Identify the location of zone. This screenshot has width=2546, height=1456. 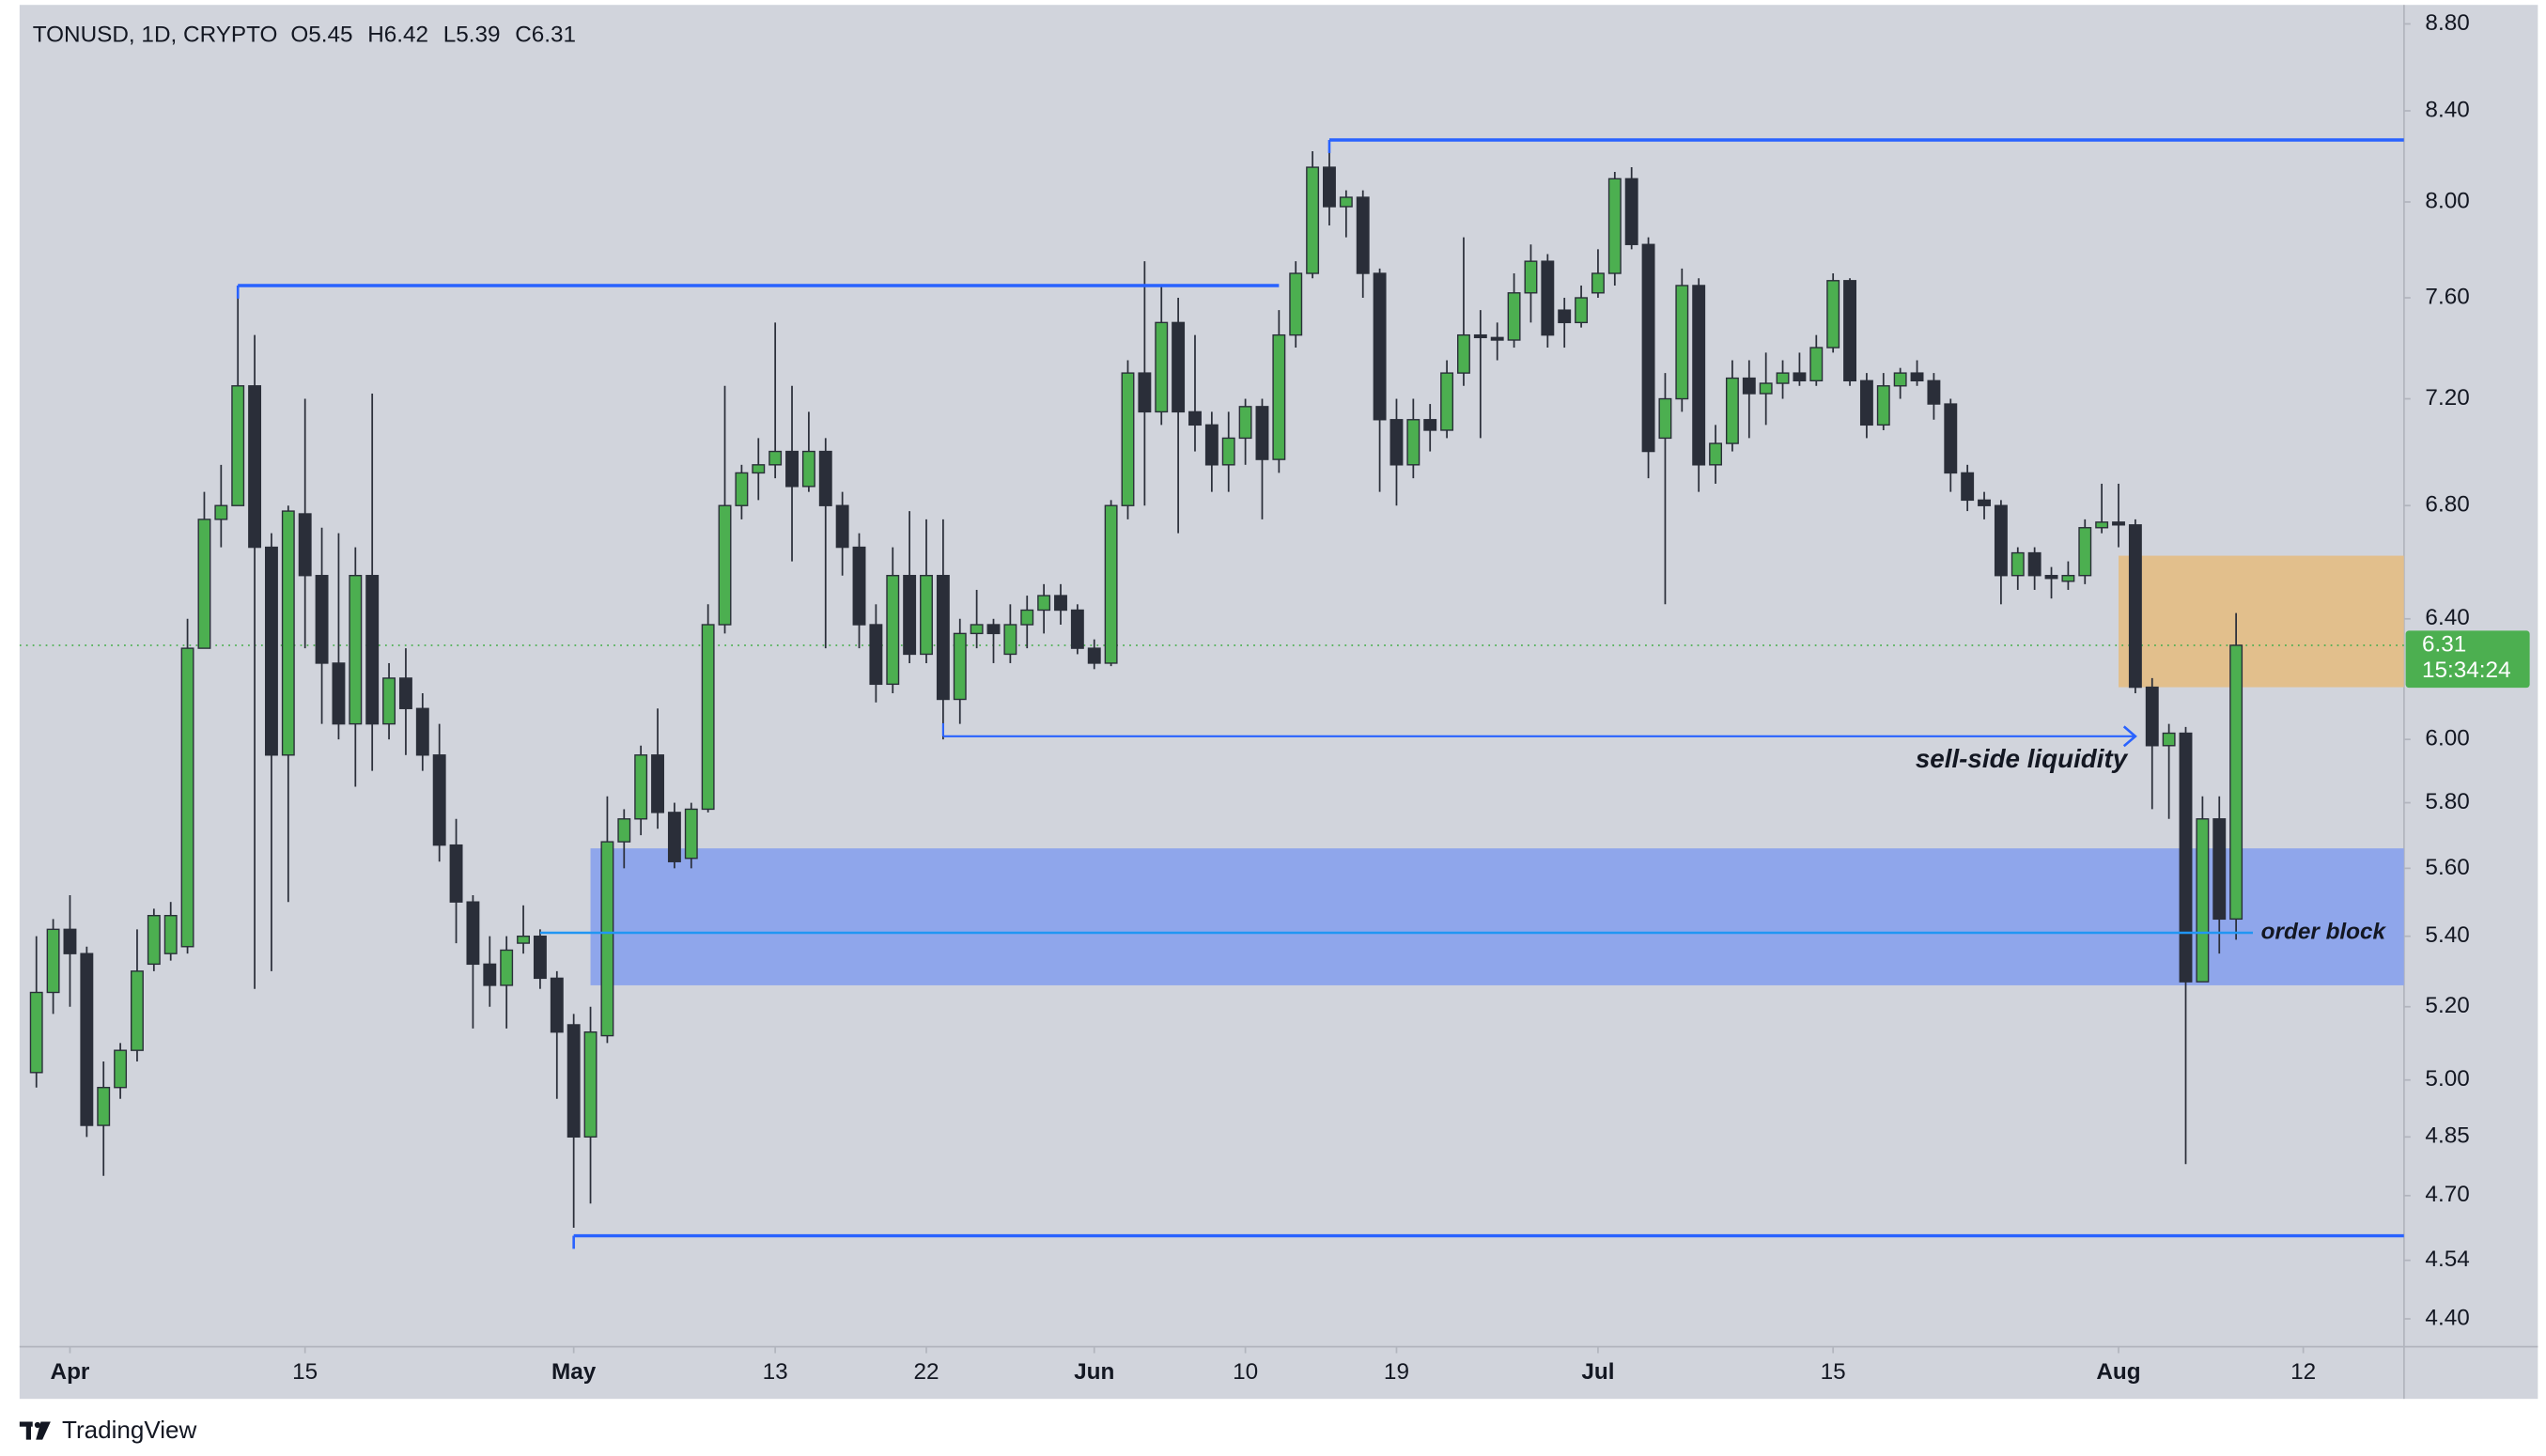
(1497, 916).